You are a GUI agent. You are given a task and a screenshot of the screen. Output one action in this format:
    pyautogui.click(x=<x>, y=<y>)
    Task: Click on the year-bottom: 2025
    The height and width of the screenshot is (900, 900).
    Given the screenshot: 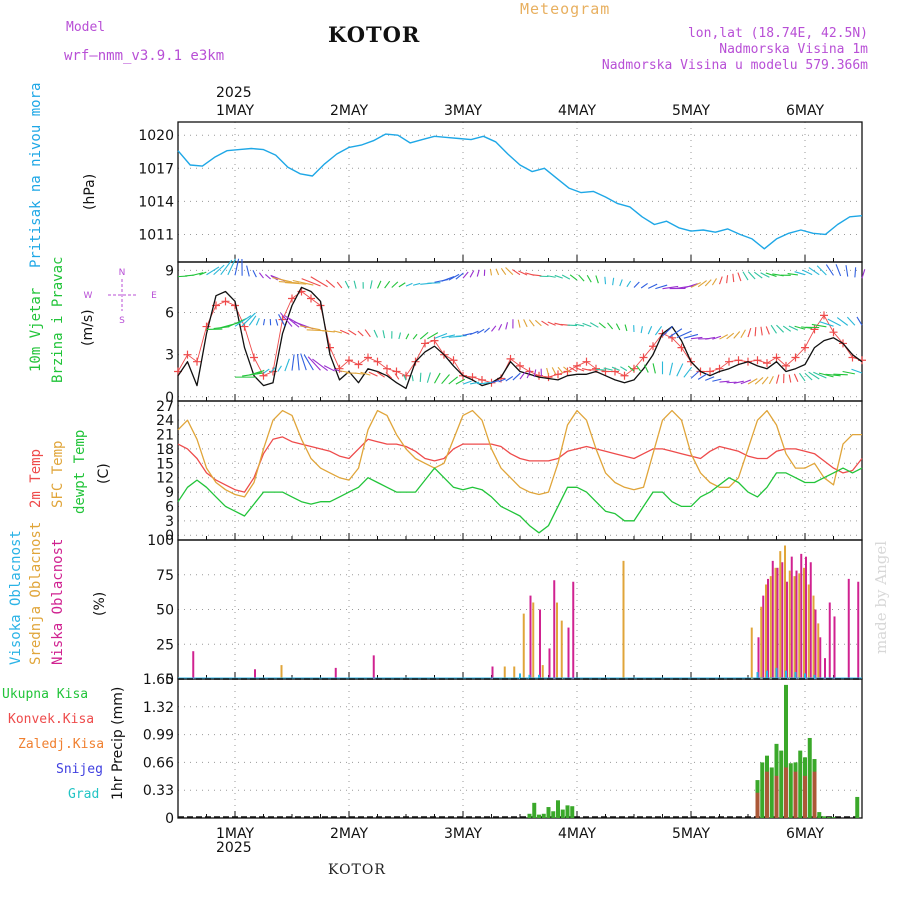 What is the action you would take?
    pyautogui.click(x=234, y=848)
    